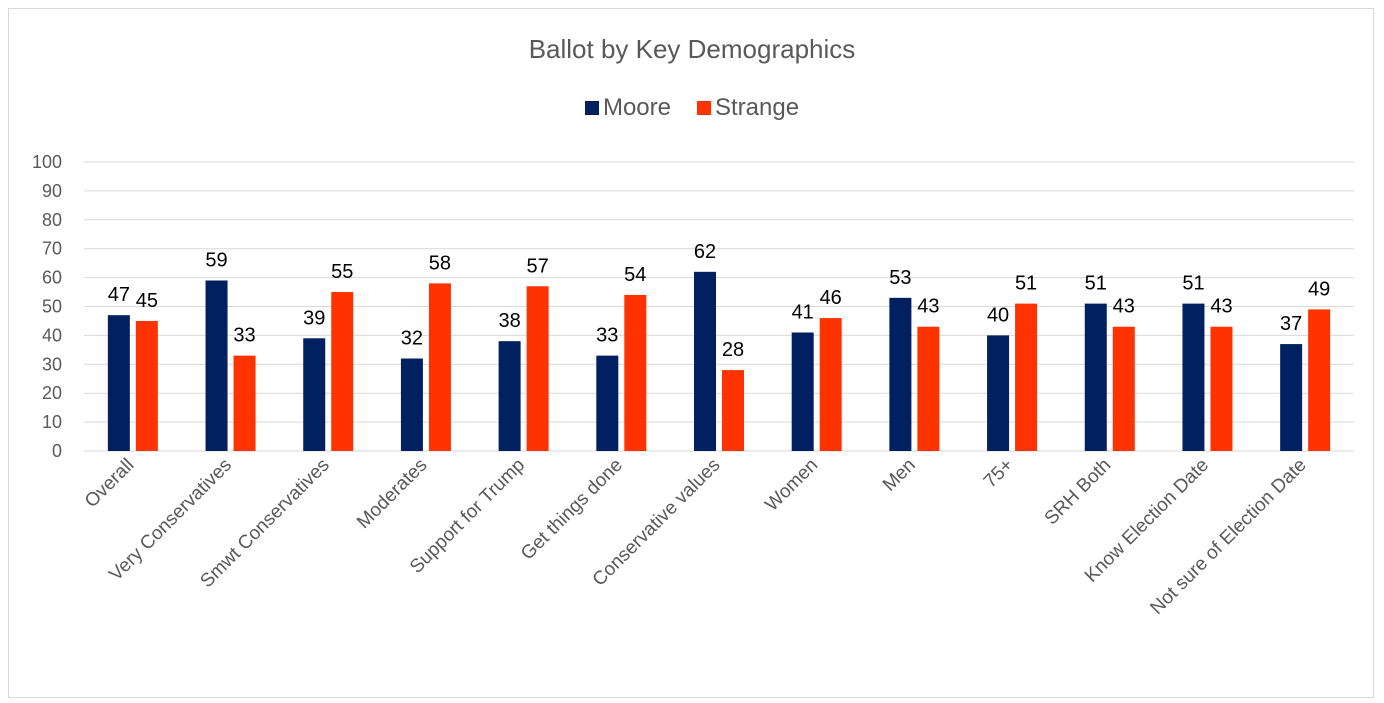  I want to click on y-tick-label: 0, so click(57, 451).